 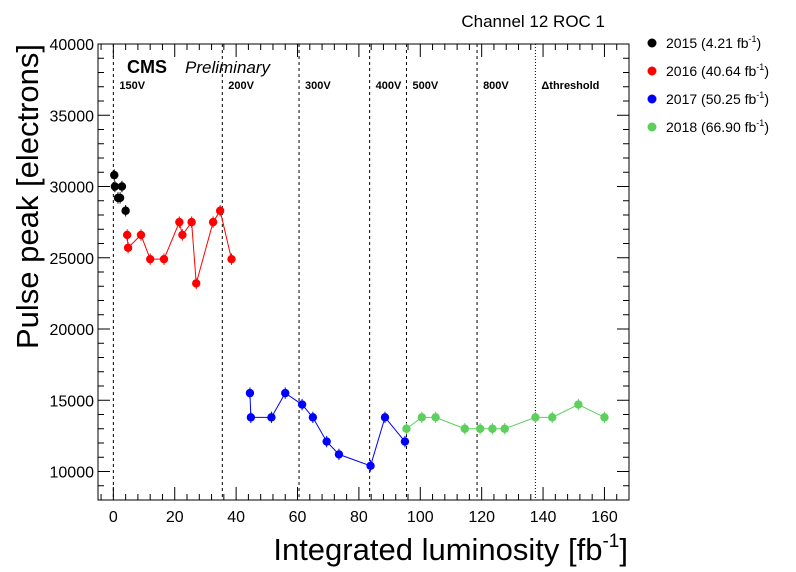 I want to click on series-2015, so click(x=120, y=193).